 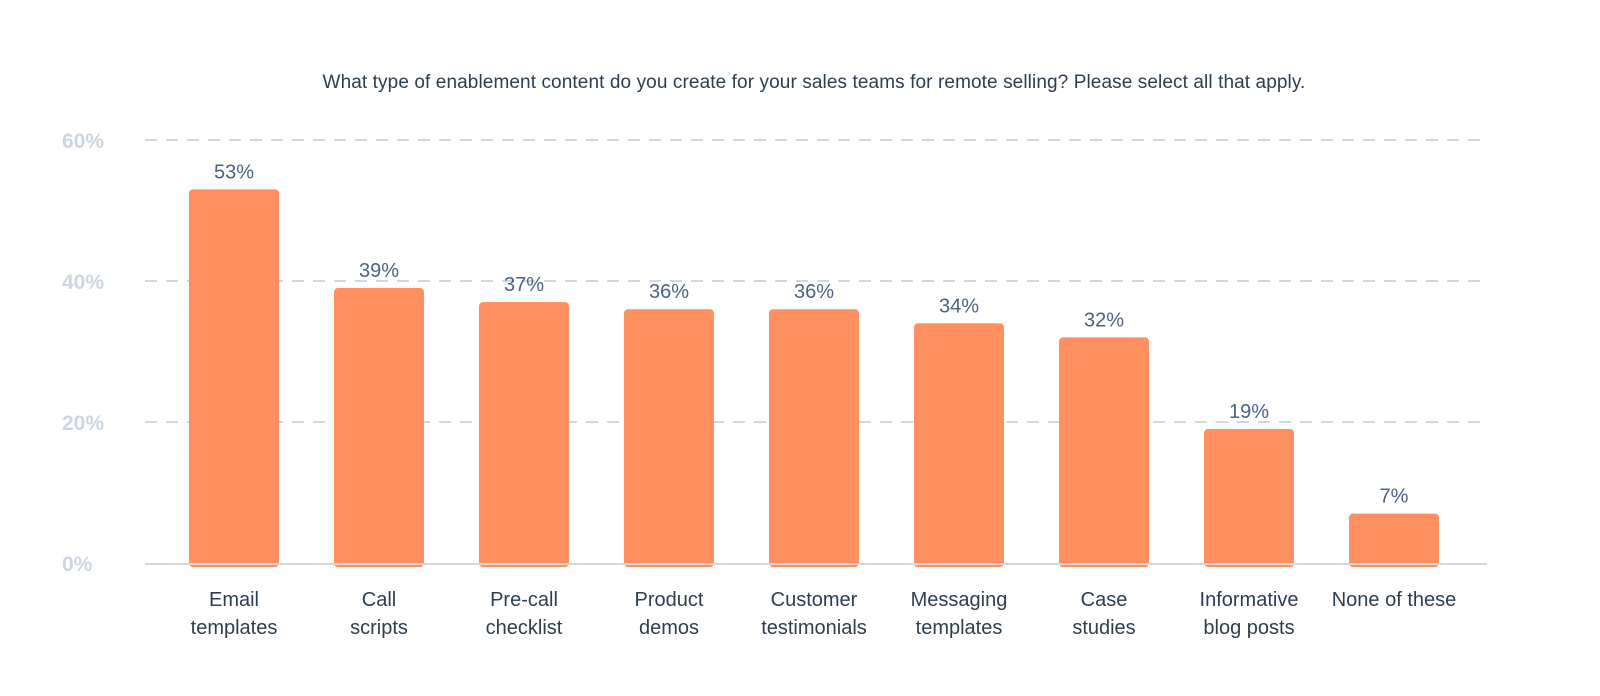 What do you see at coordinates (524, 614) in the screenshot?
I see `x-tick-label: Pre-call checklist` at bounding box center [524, 614].